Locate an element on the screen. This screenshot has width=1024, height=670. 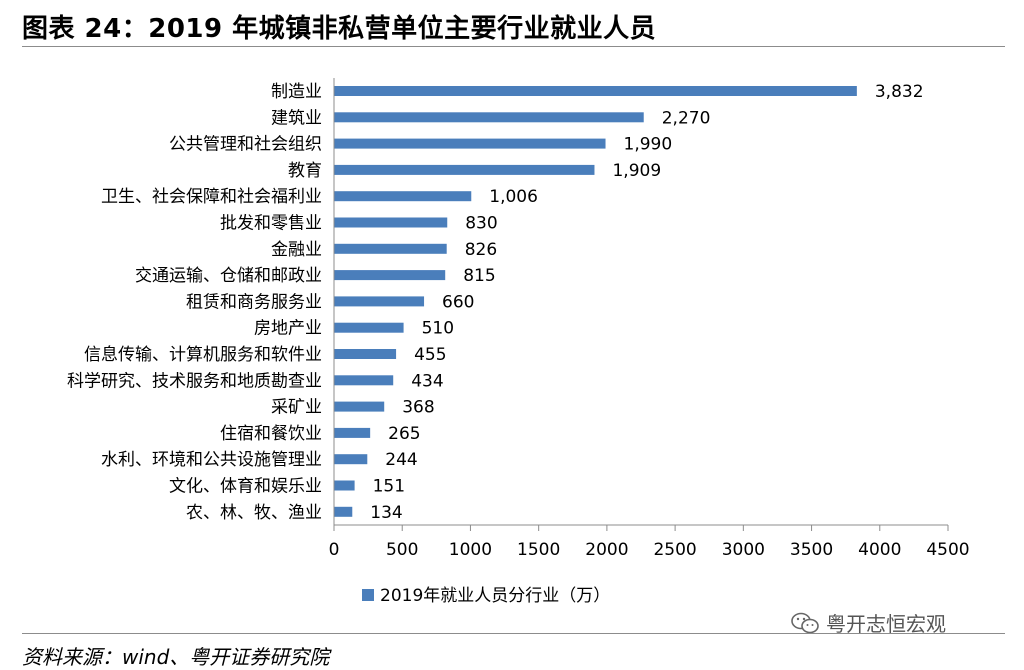
value-label: 1,990 is located at coordinates (648, 145).